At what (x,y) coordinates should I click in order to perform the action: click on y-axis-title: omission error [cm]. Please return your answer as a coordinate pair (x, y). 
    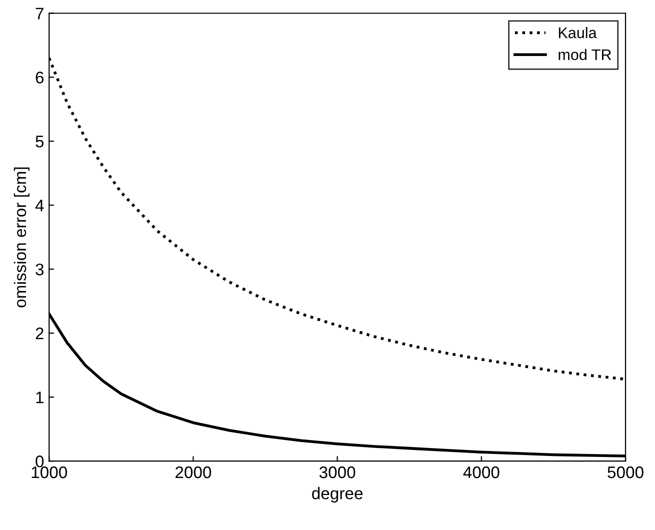
    Looking at the image, I should click on (22, 238).